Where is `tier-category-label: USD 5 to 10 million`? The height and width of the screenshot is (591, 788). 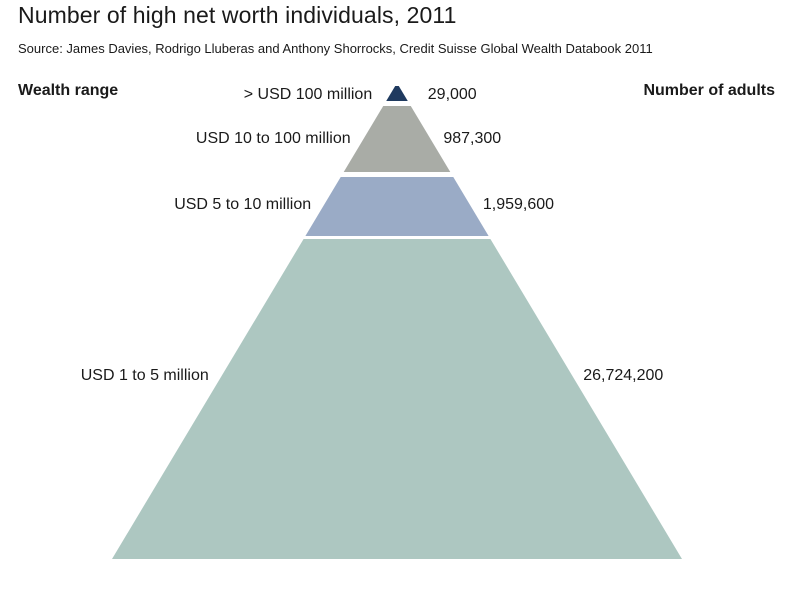
tier-category-label: USD 5 to 10 million is located at coordinates (242, 204).